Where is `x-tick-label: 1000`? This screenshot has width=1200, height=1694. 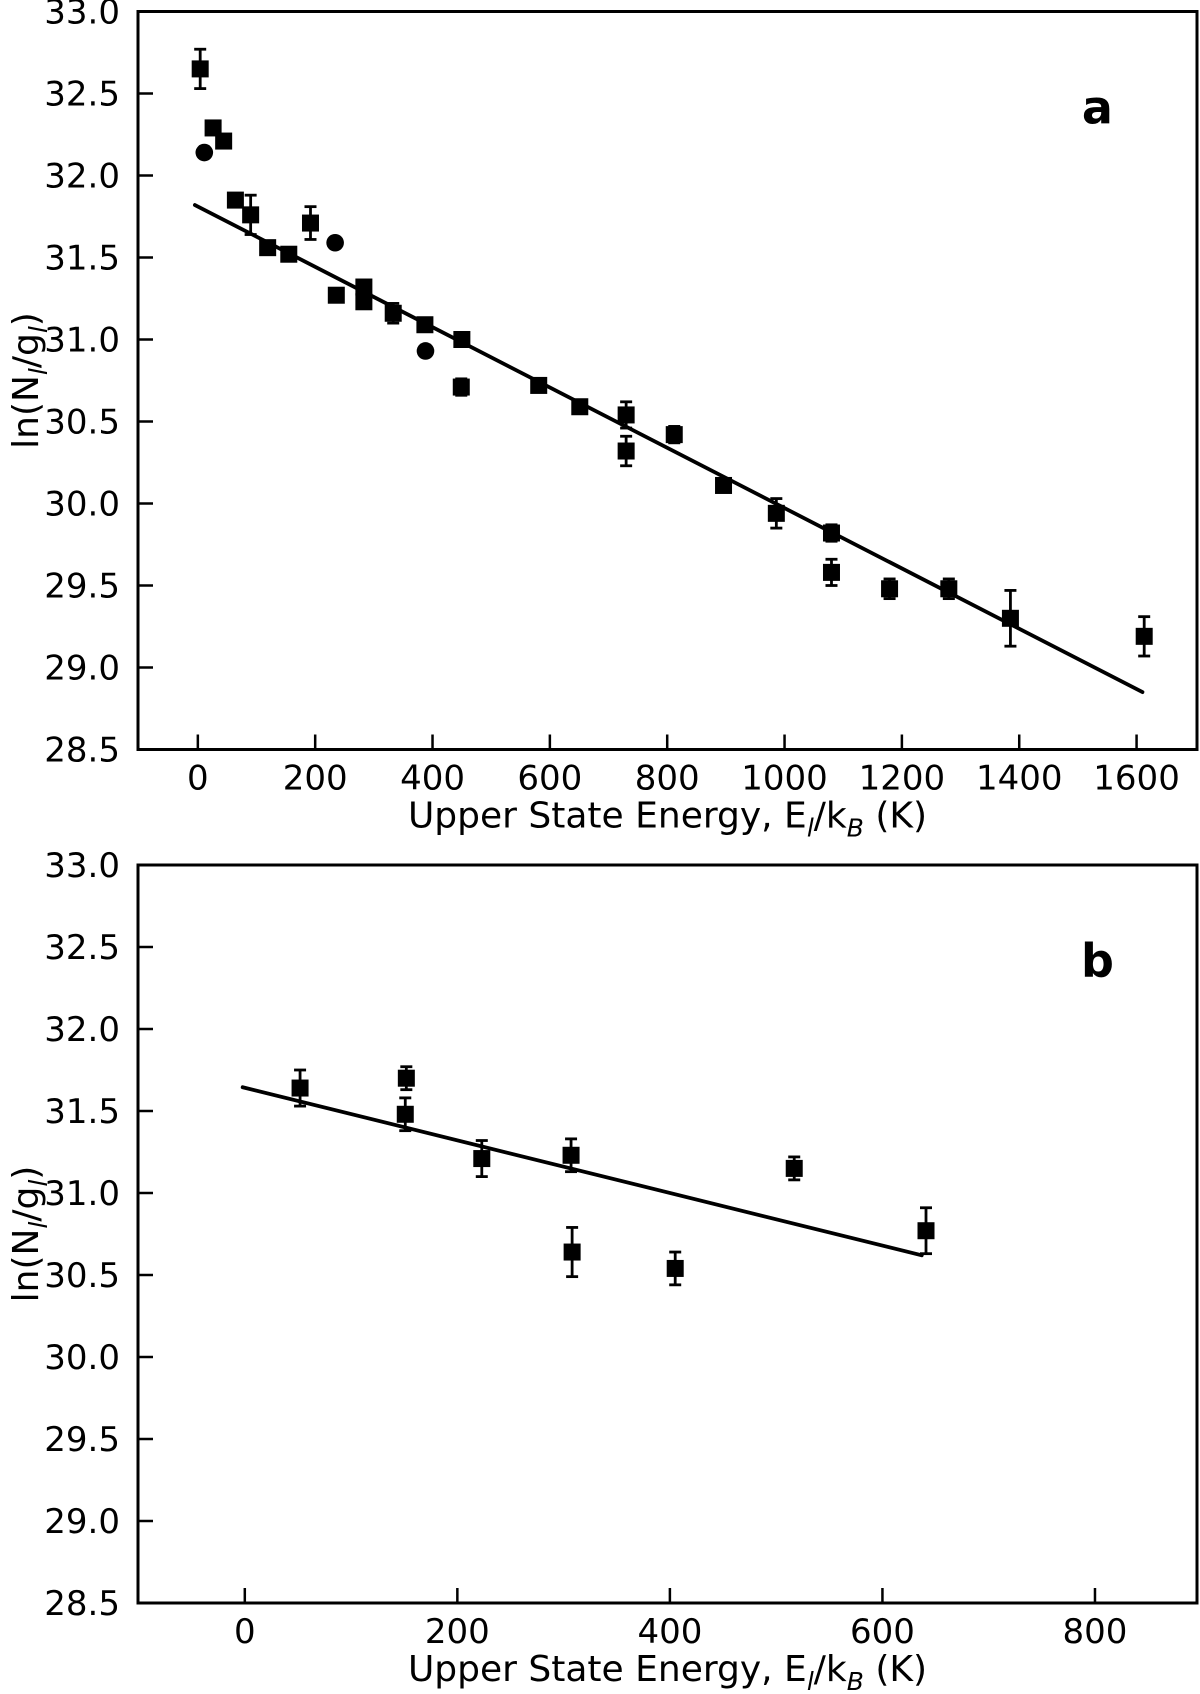
x-tick-label: 1000 is located at coordinates (784, 779).